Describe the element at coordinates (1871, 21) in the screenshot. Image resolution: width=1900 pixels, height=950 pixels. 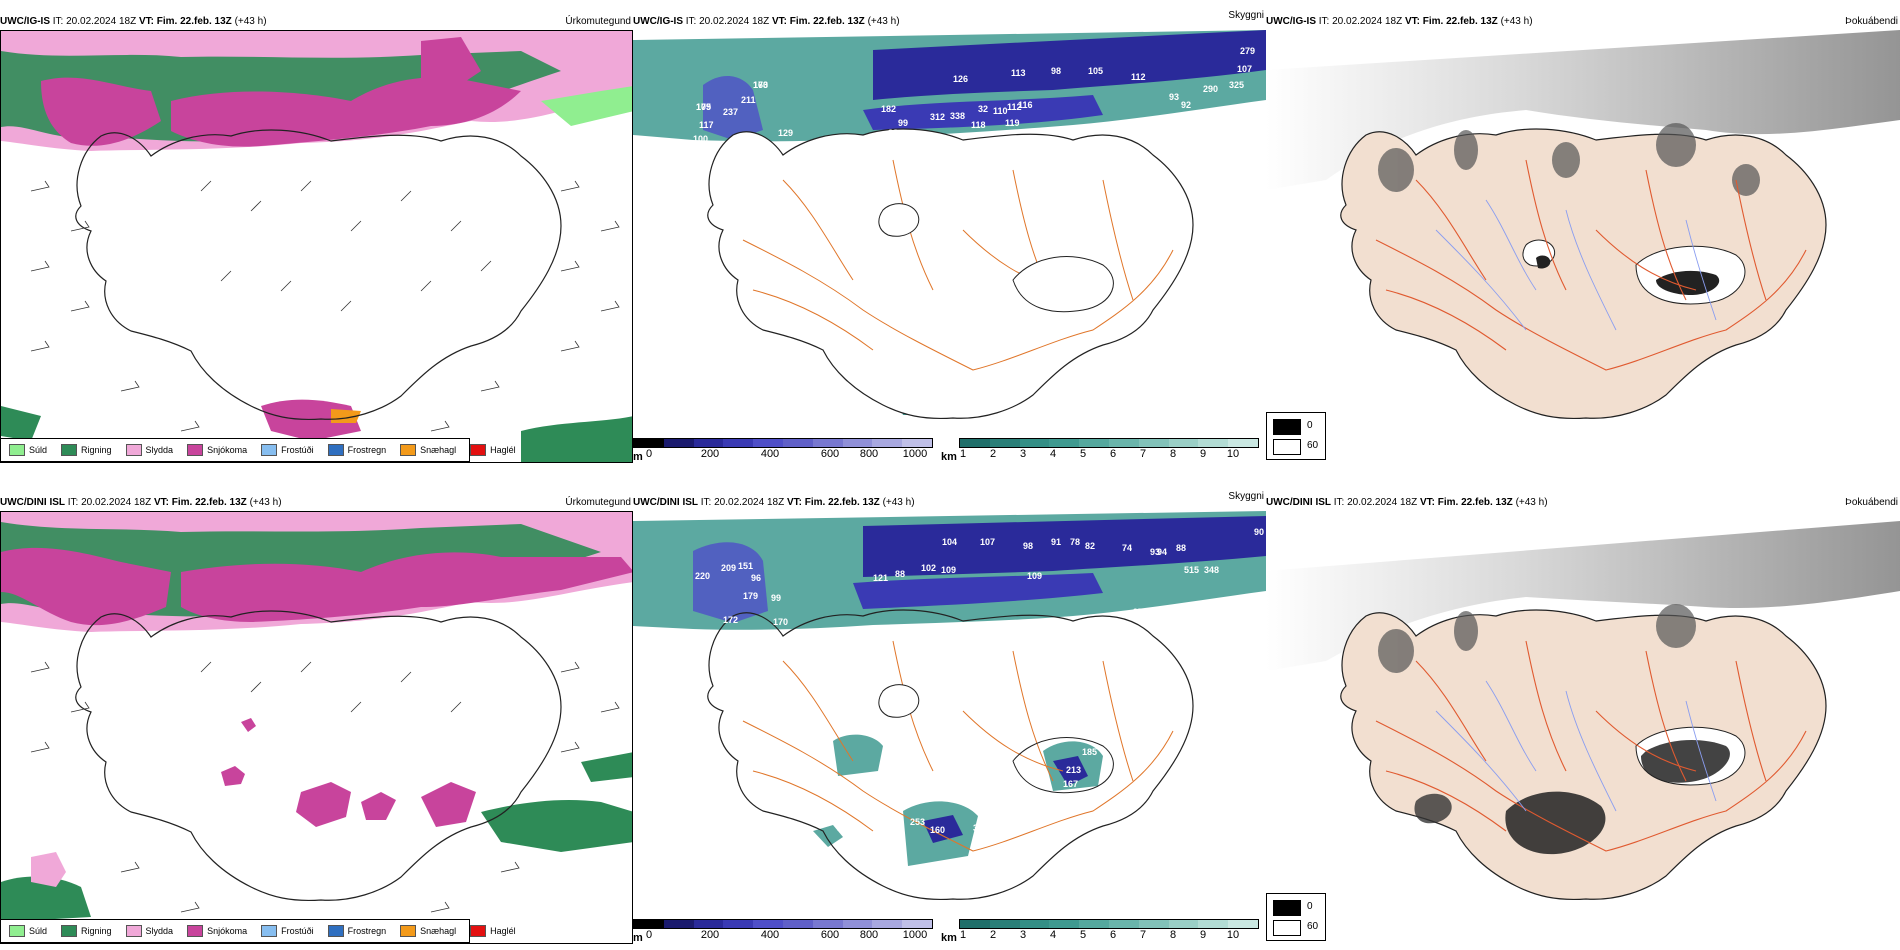
I see `panel-title: Þokuábendi` at that location.